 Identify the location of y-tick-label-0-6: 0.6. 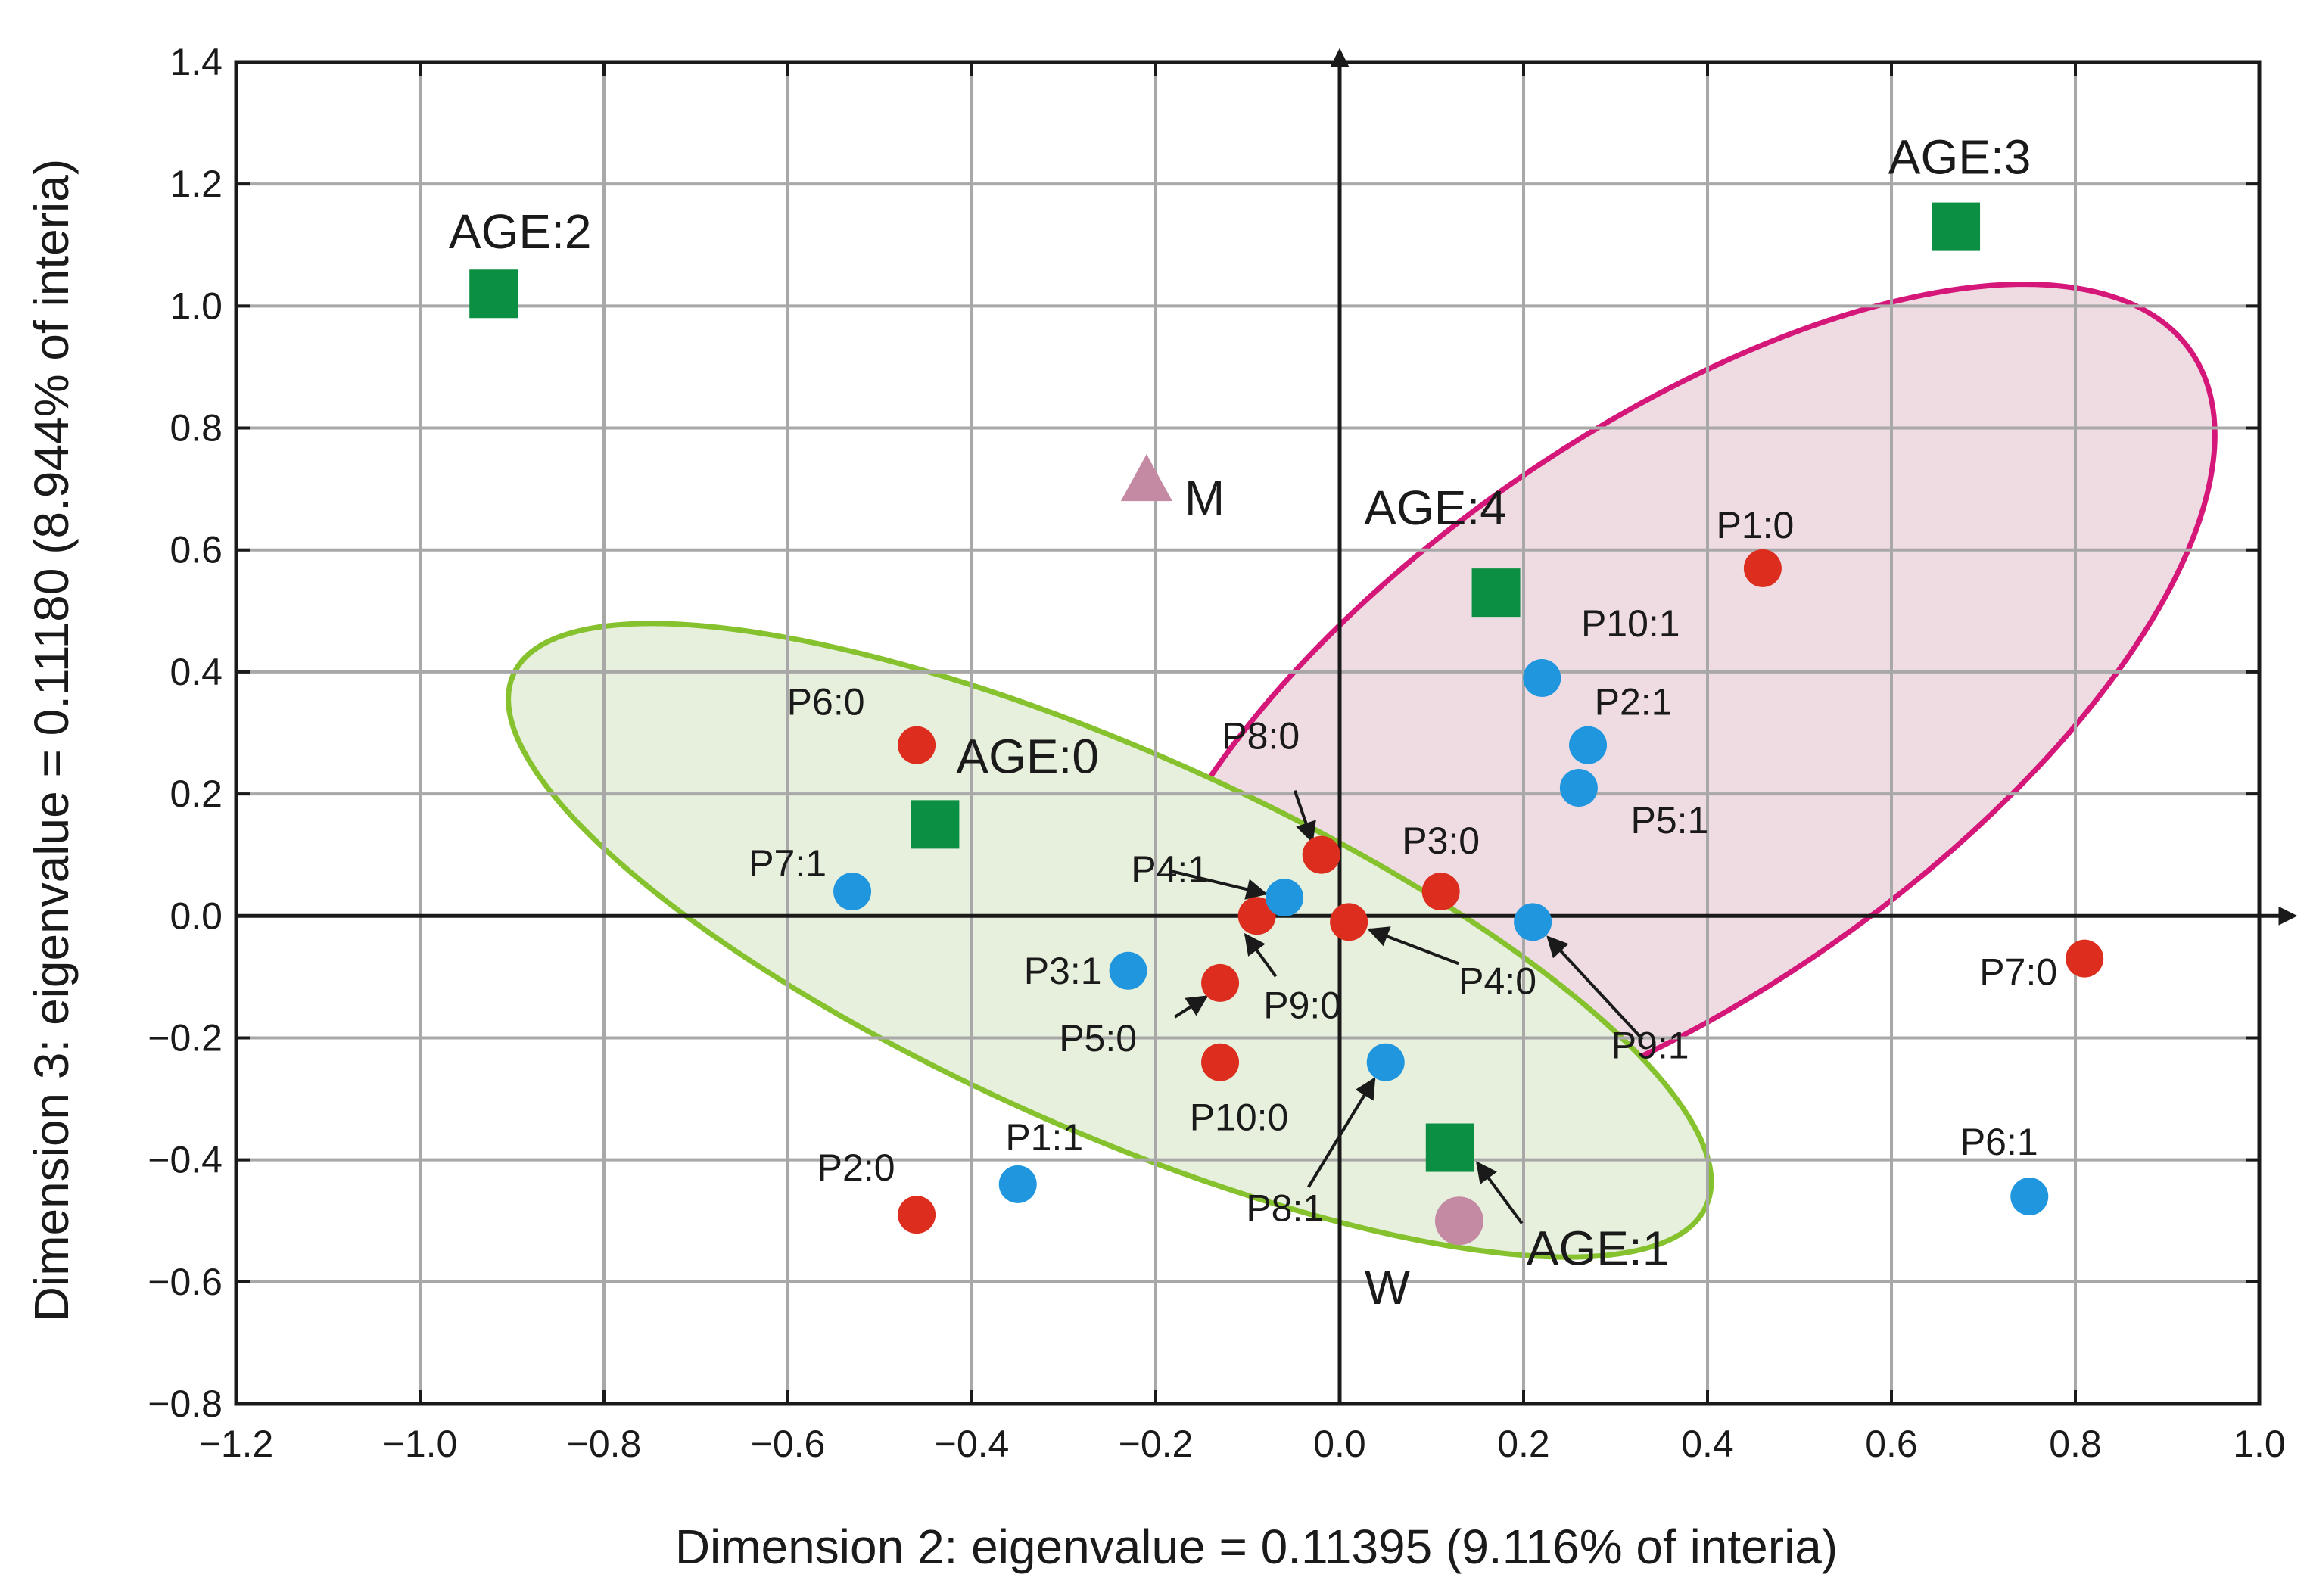
(196, 550).